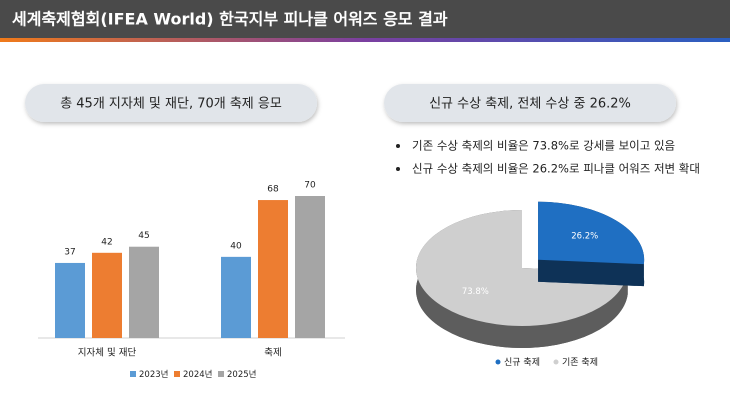 This screenshot has height=409, width=730. Describe the element at coordinates (272, 353) in the screenshot. I see `x-tick-label: 축제` at that location.